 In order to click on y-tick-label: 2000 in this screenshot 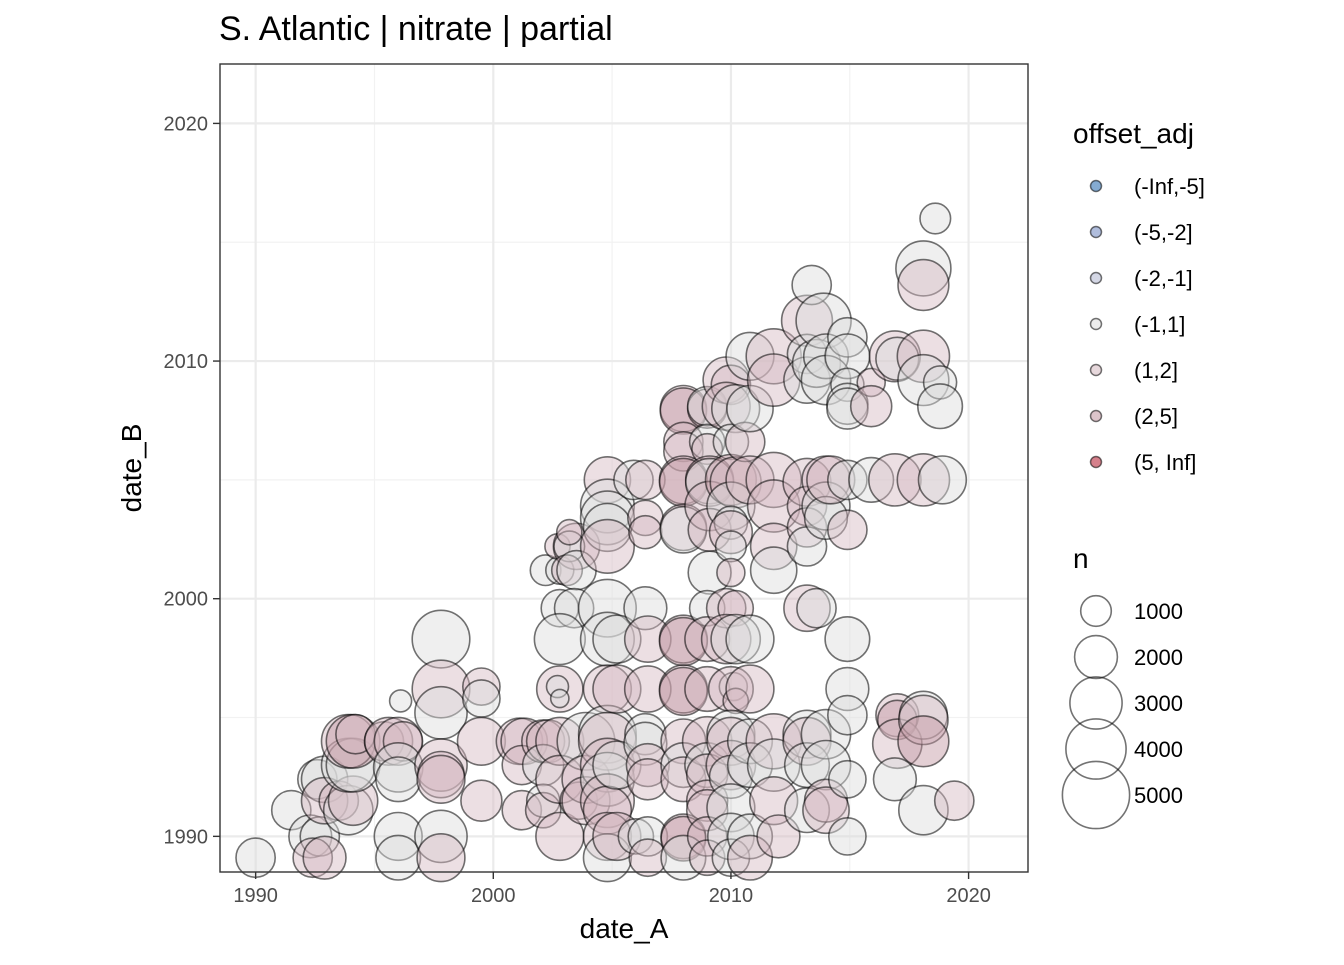, I will do `click(186, 600)`.